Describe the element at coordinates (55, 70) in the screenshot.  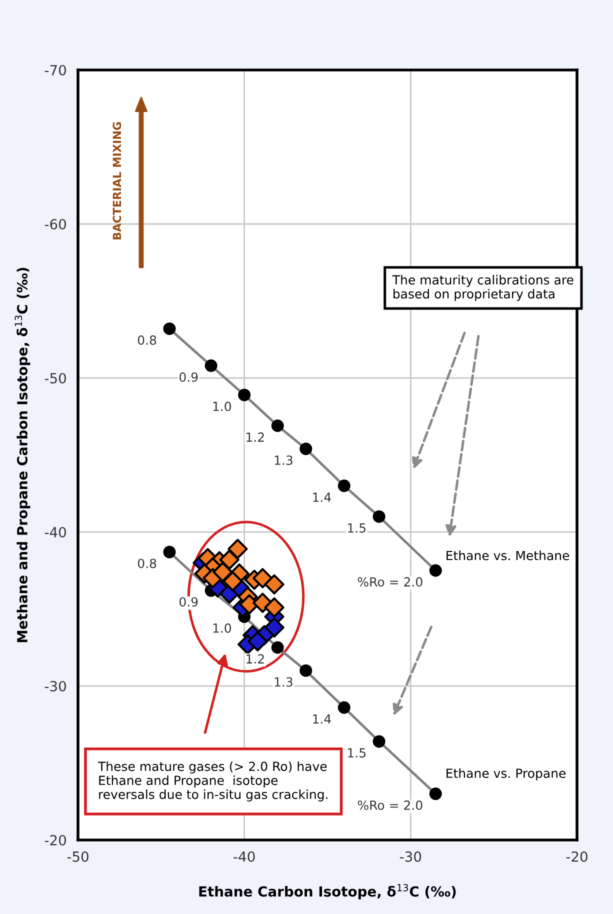
I see `y-tick-label: -70` at that location.